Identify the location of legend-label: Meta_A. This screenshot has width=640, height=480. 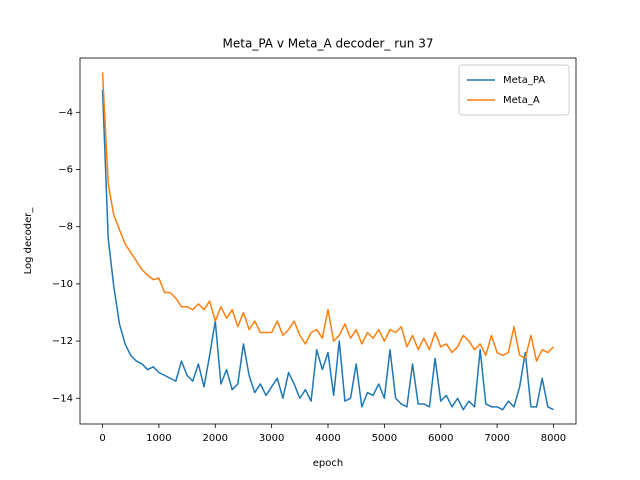
(521, 100).